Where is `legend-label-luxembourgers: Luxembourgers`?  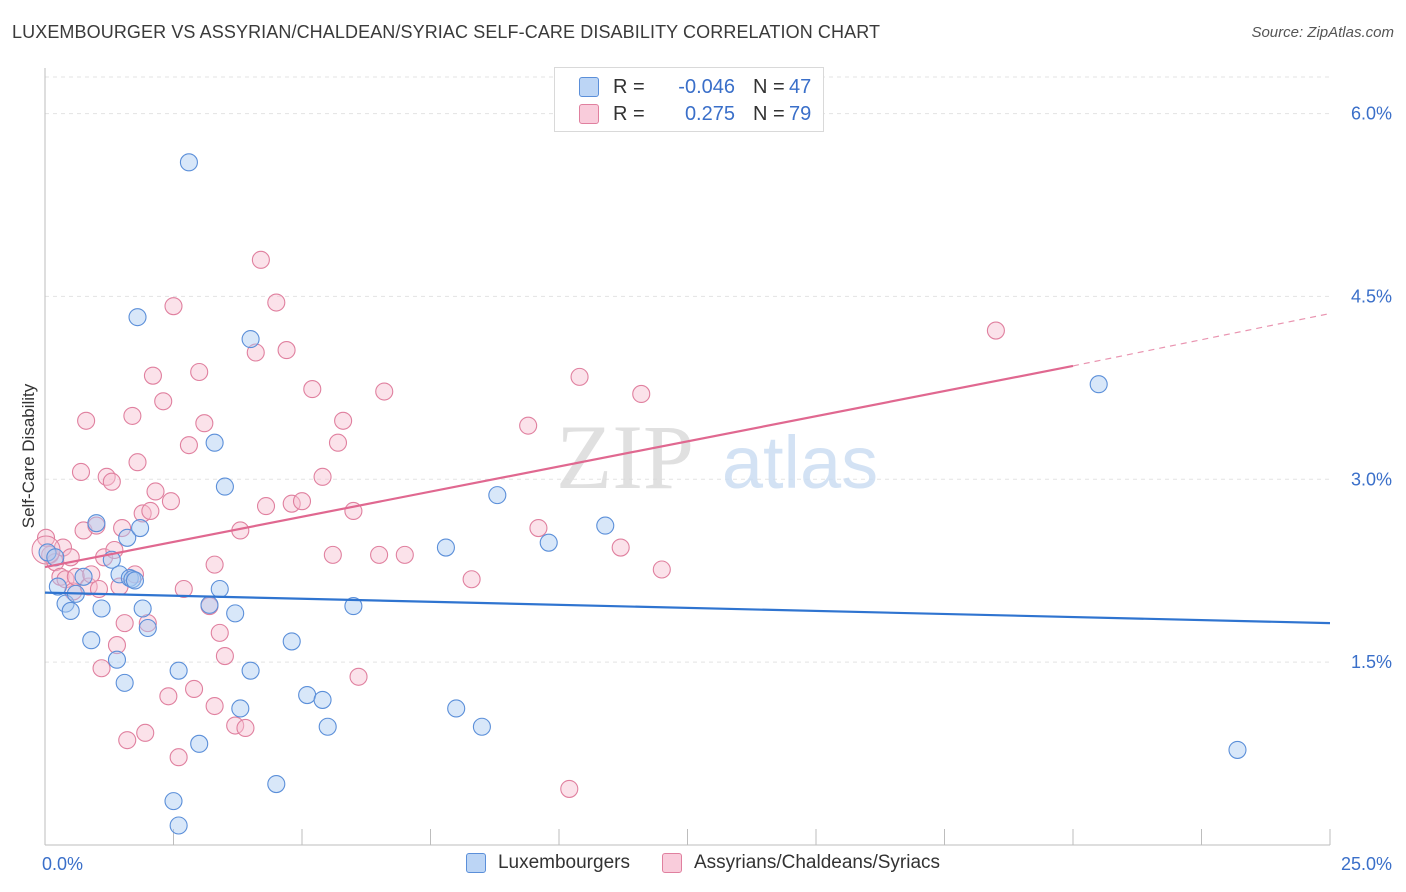 legend-label-luxembourgers: Luxembourgers is located at coordinates (563, 862).